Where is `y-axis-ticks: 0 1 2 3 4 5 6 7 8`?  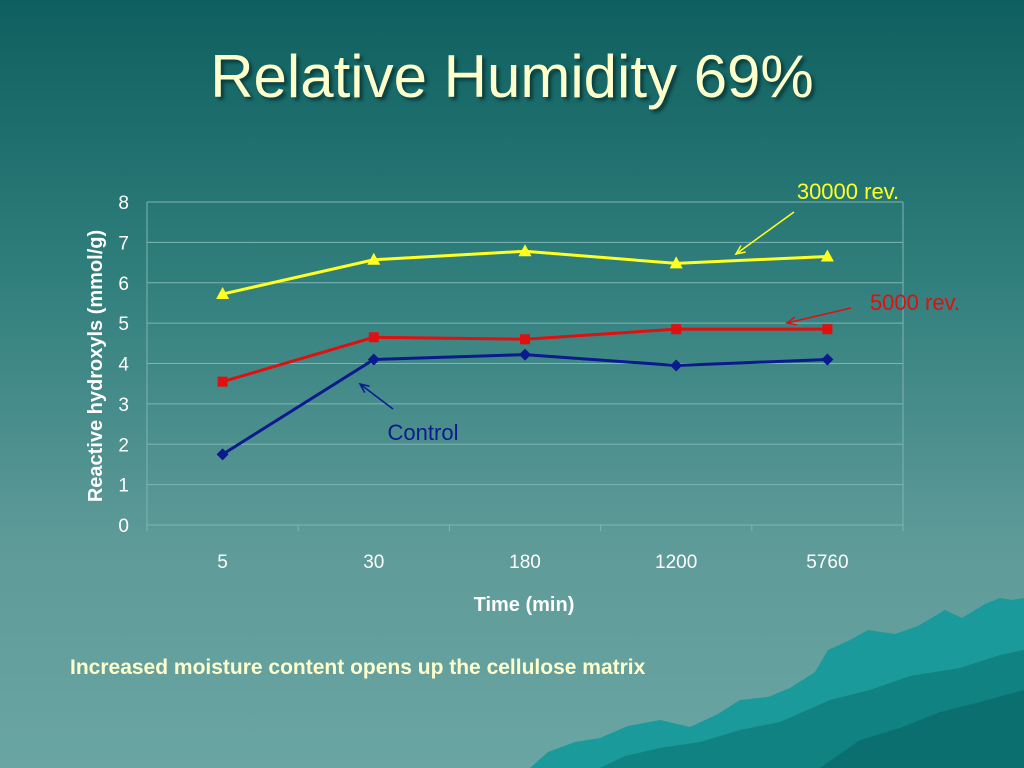
y-axis-ticks: 0 1 2 3 4 5 6 7 8 is located at coordinates (123, 365).